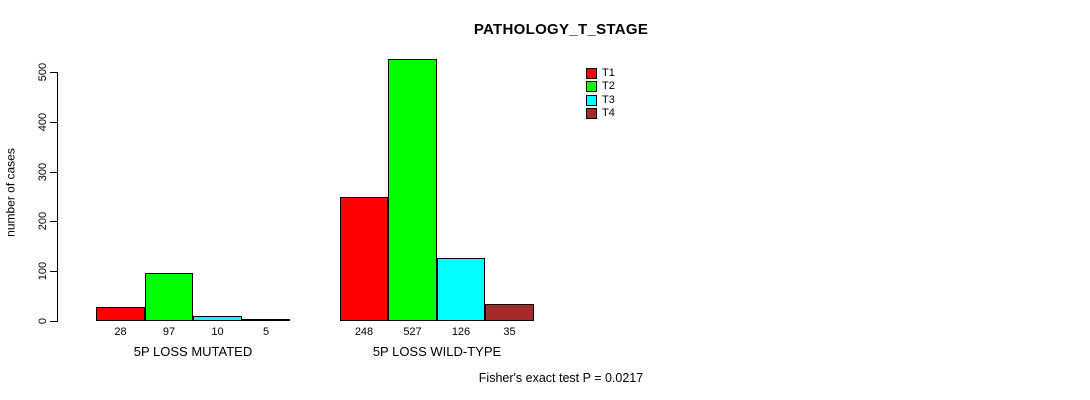 This screenshot has width=1090, height=400. What do you see at coordinates (266, 320) in the screenshot?
I see `bar-t4-group1` at bounding box center [266, 320].